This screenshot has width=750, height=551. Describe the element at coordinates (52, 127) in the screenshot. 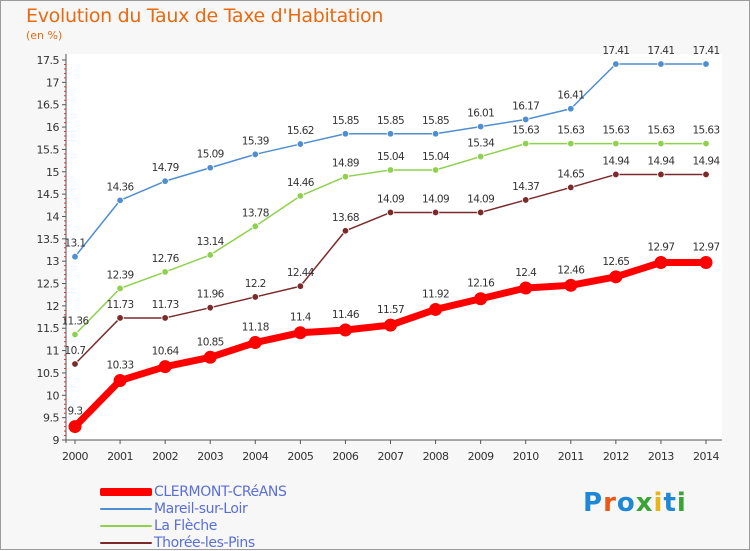

I see `y-tick-label: 16` at that location.